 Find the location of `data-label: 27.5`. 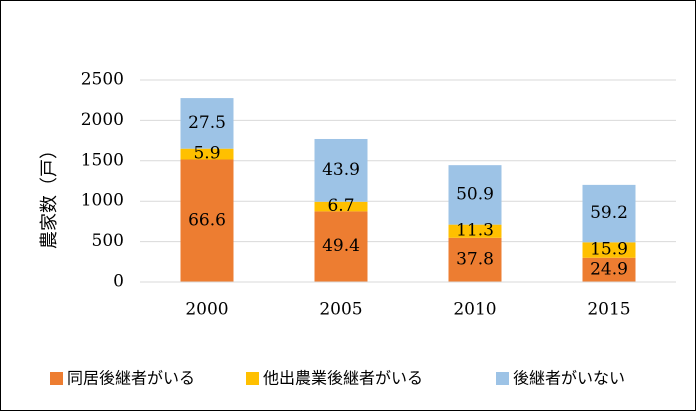

data-label: 27.5 is located at coordinates (207, 123).